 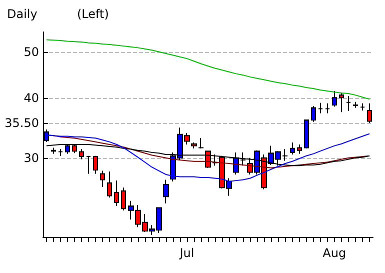 I want to click on y-tick-label: 40, so click(x=31, y=98).